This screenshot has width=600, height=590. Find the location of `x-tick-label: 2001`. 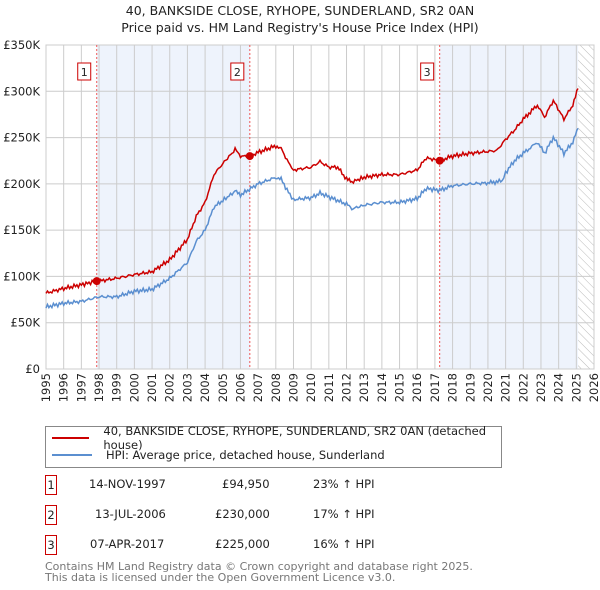

x-tick-label: 2001 is located at coordinates (152, 387).